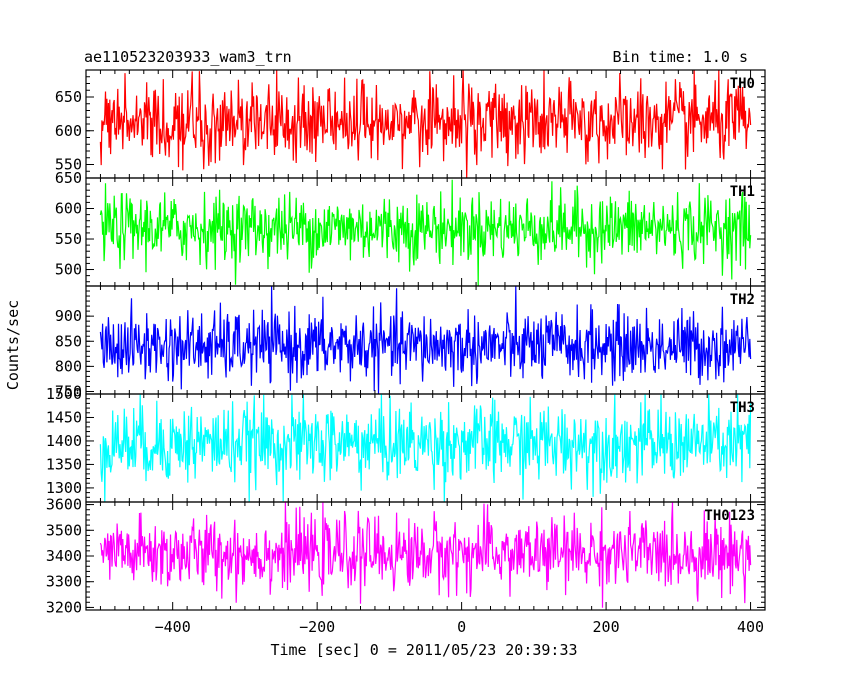 This screenshot has height=680, width=850. What do you see at coordinates (68, 270) in the screenshot?
I see `y-tick-label: 500` at bounding box center [68, 270].